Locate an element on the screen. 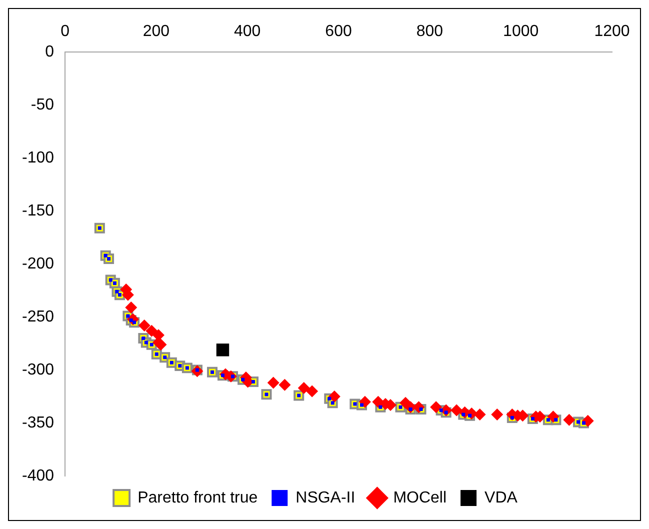  y-tick-label: -200 is located at coordinates (38, 264).